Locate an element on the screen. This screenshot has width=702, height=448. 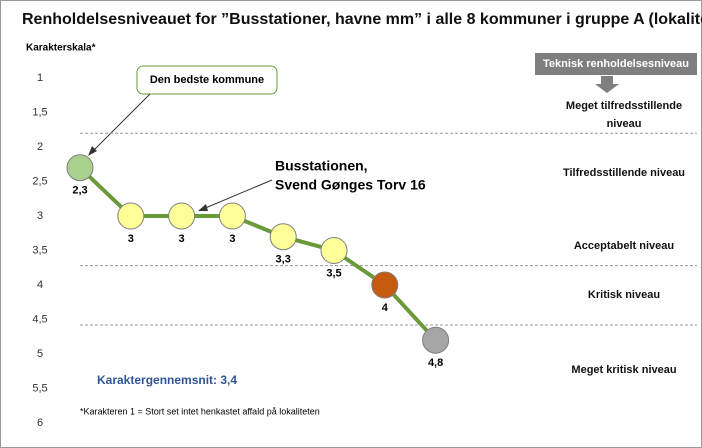
y-tick-label: 3 is located at coordinates (40, 216).